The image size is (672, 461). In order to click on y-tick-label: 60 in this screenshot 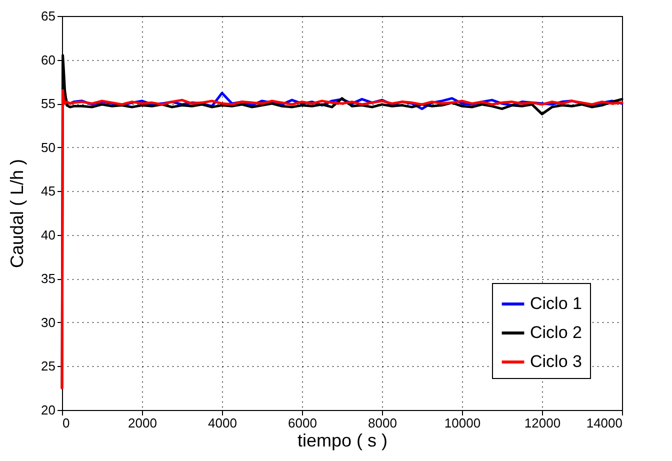, I will do `click(48, 60)`.